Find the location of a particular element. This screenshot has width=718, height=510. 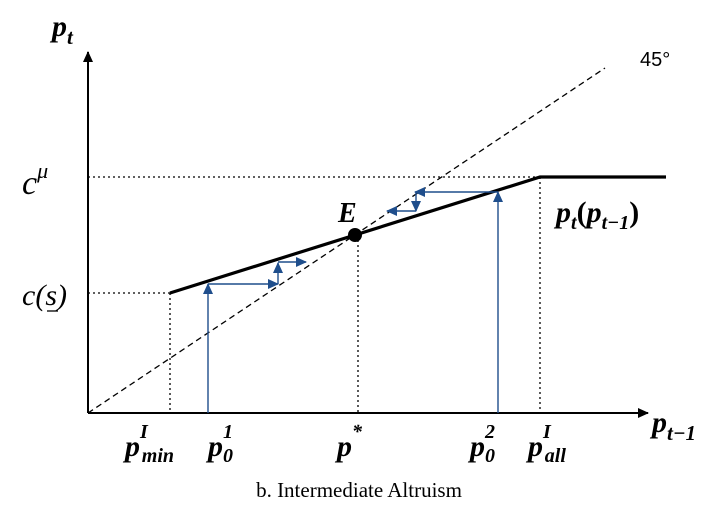

c-mu-label: cμ is located at coordinates (35, 180).